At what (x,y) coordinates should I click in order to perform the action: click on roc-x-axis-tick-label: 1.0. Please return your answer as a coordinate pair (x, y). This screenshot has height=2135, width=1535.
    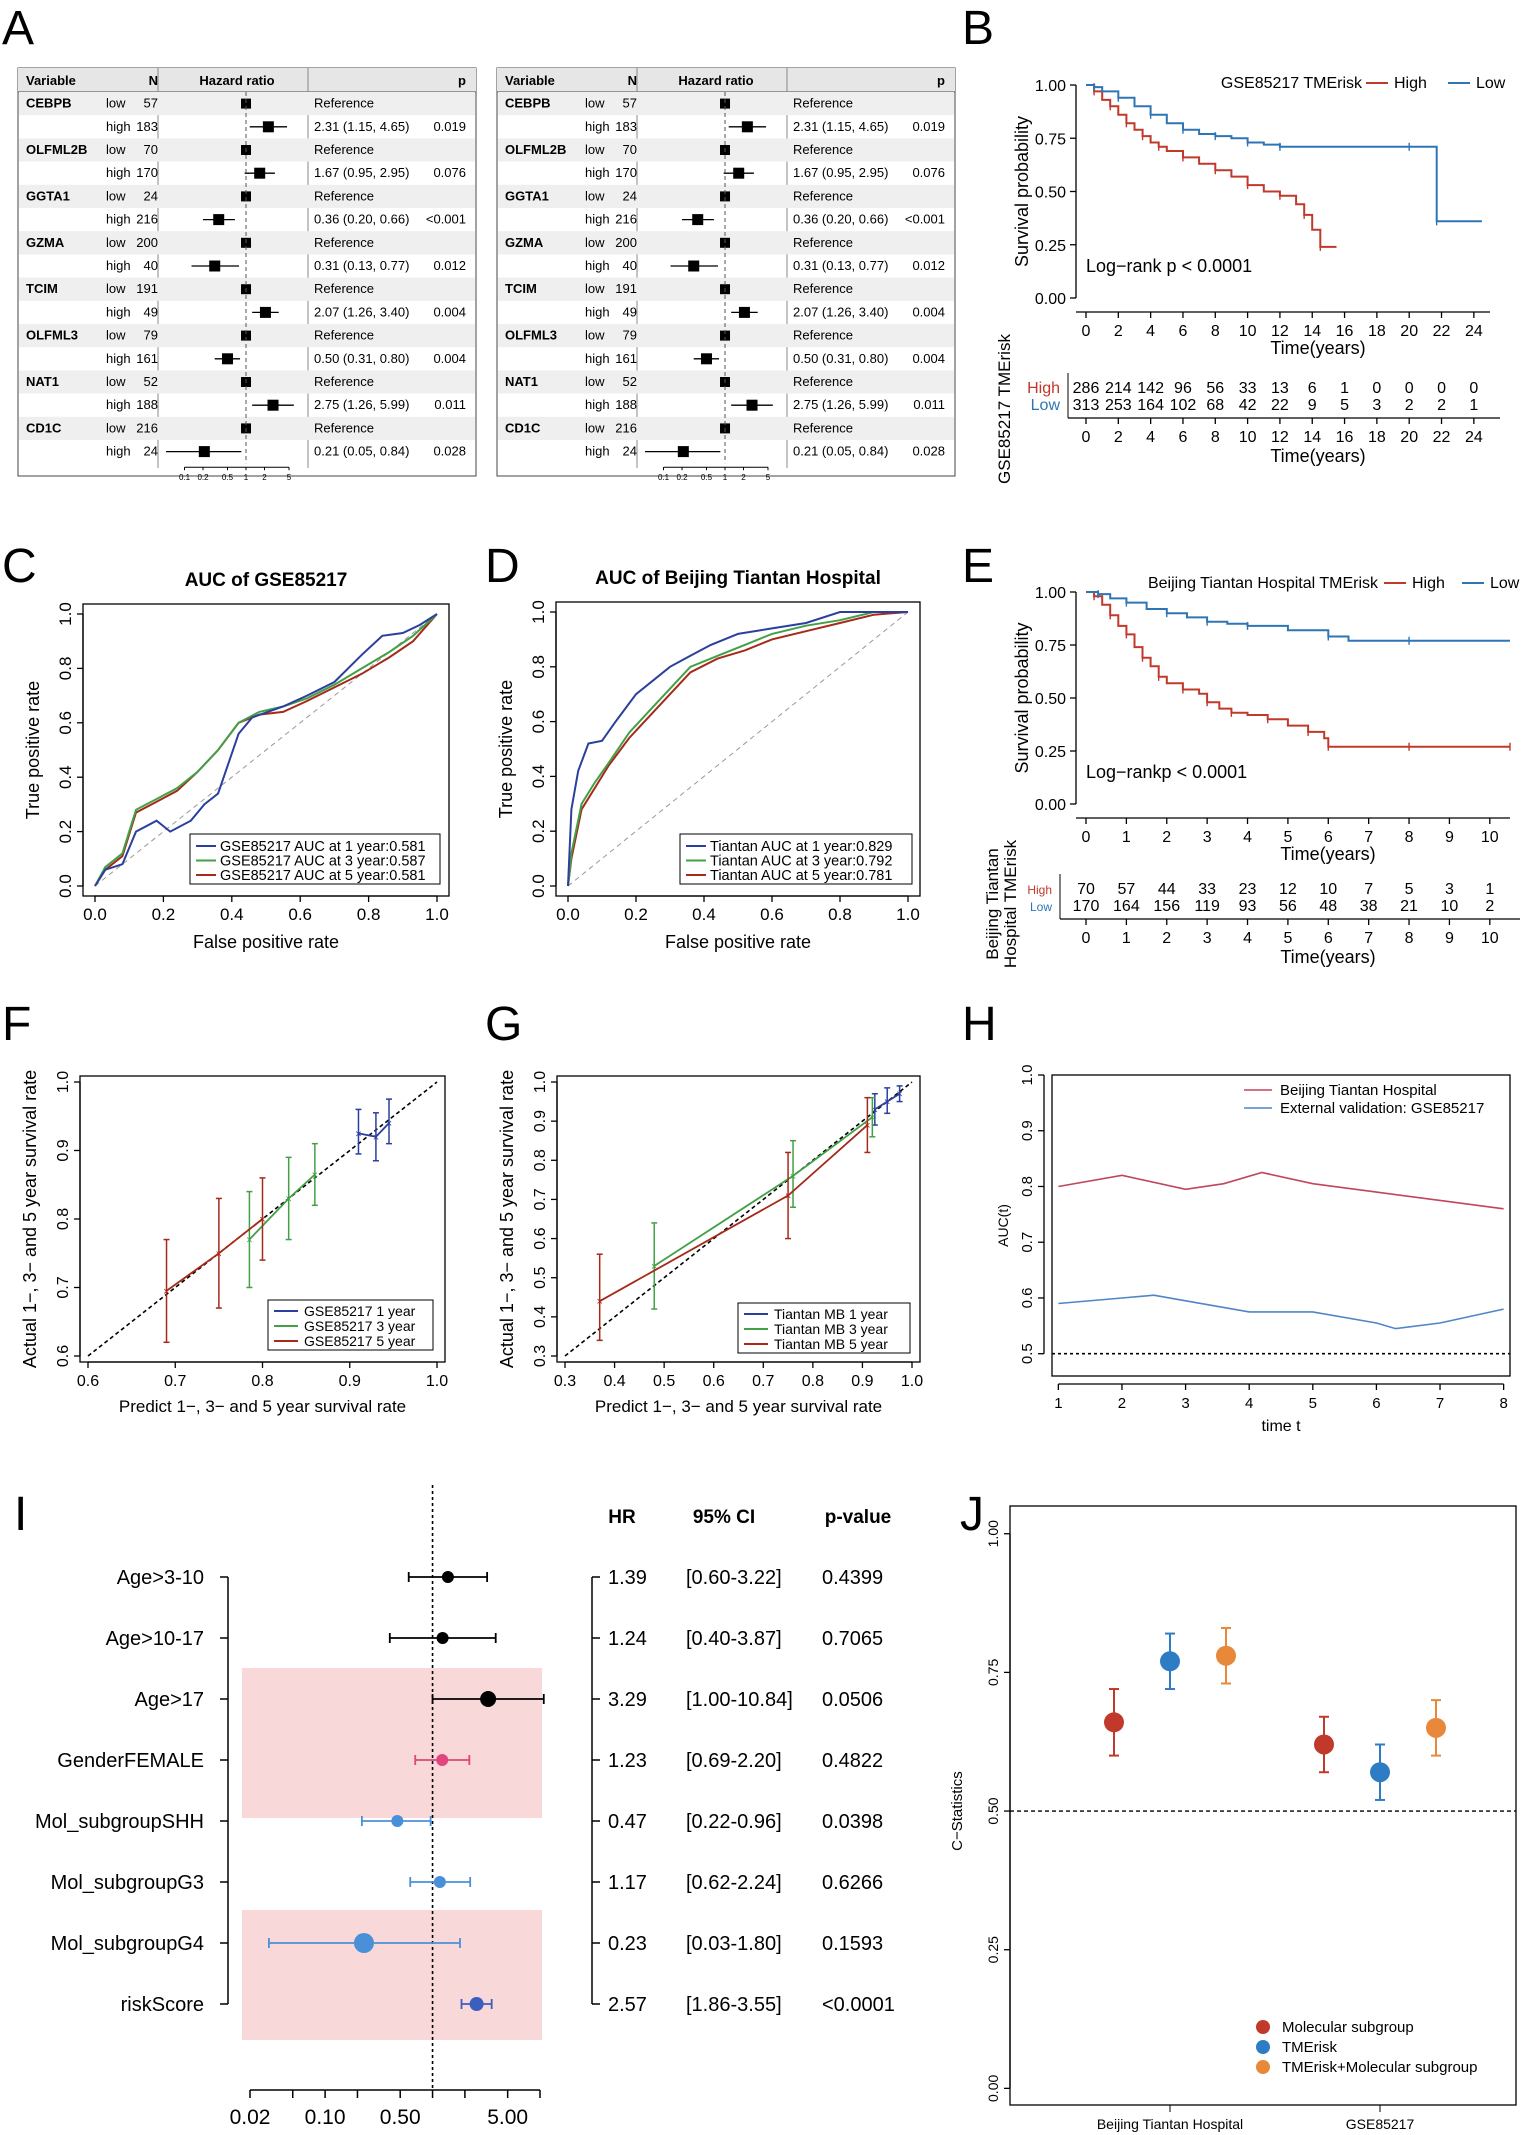
    Looking at the image, I should click on (908, 914).